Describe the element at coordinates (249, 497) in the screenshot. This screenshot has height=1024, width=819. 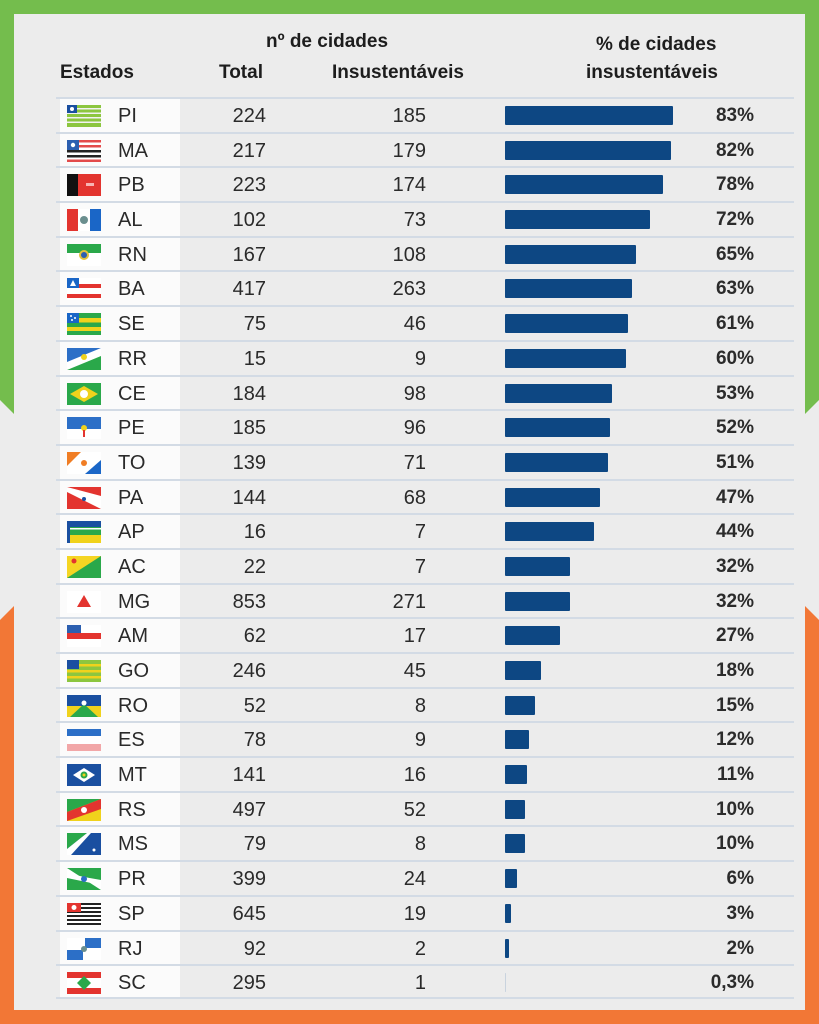
I see `total-value: 144` at that location.